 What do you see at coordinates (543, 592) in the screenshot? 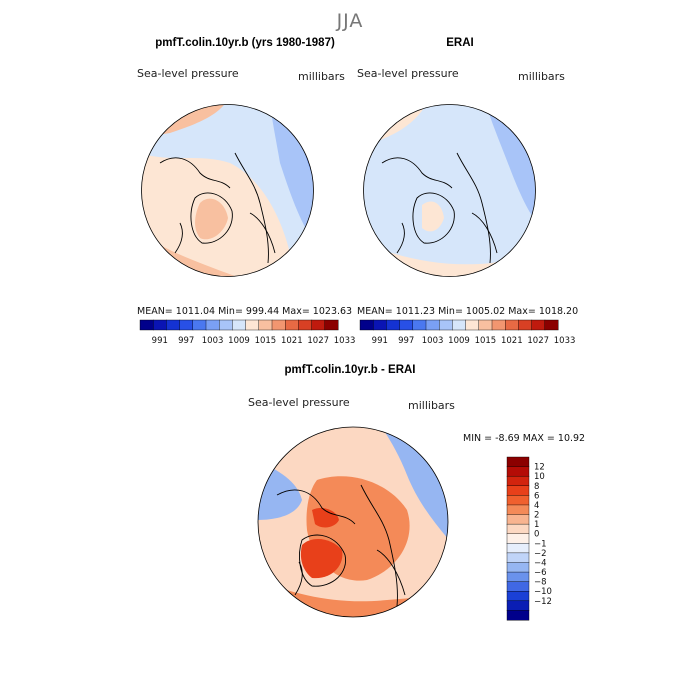
I see `colorbar-difference-label-13: −10` at bounding box center [543, 592].